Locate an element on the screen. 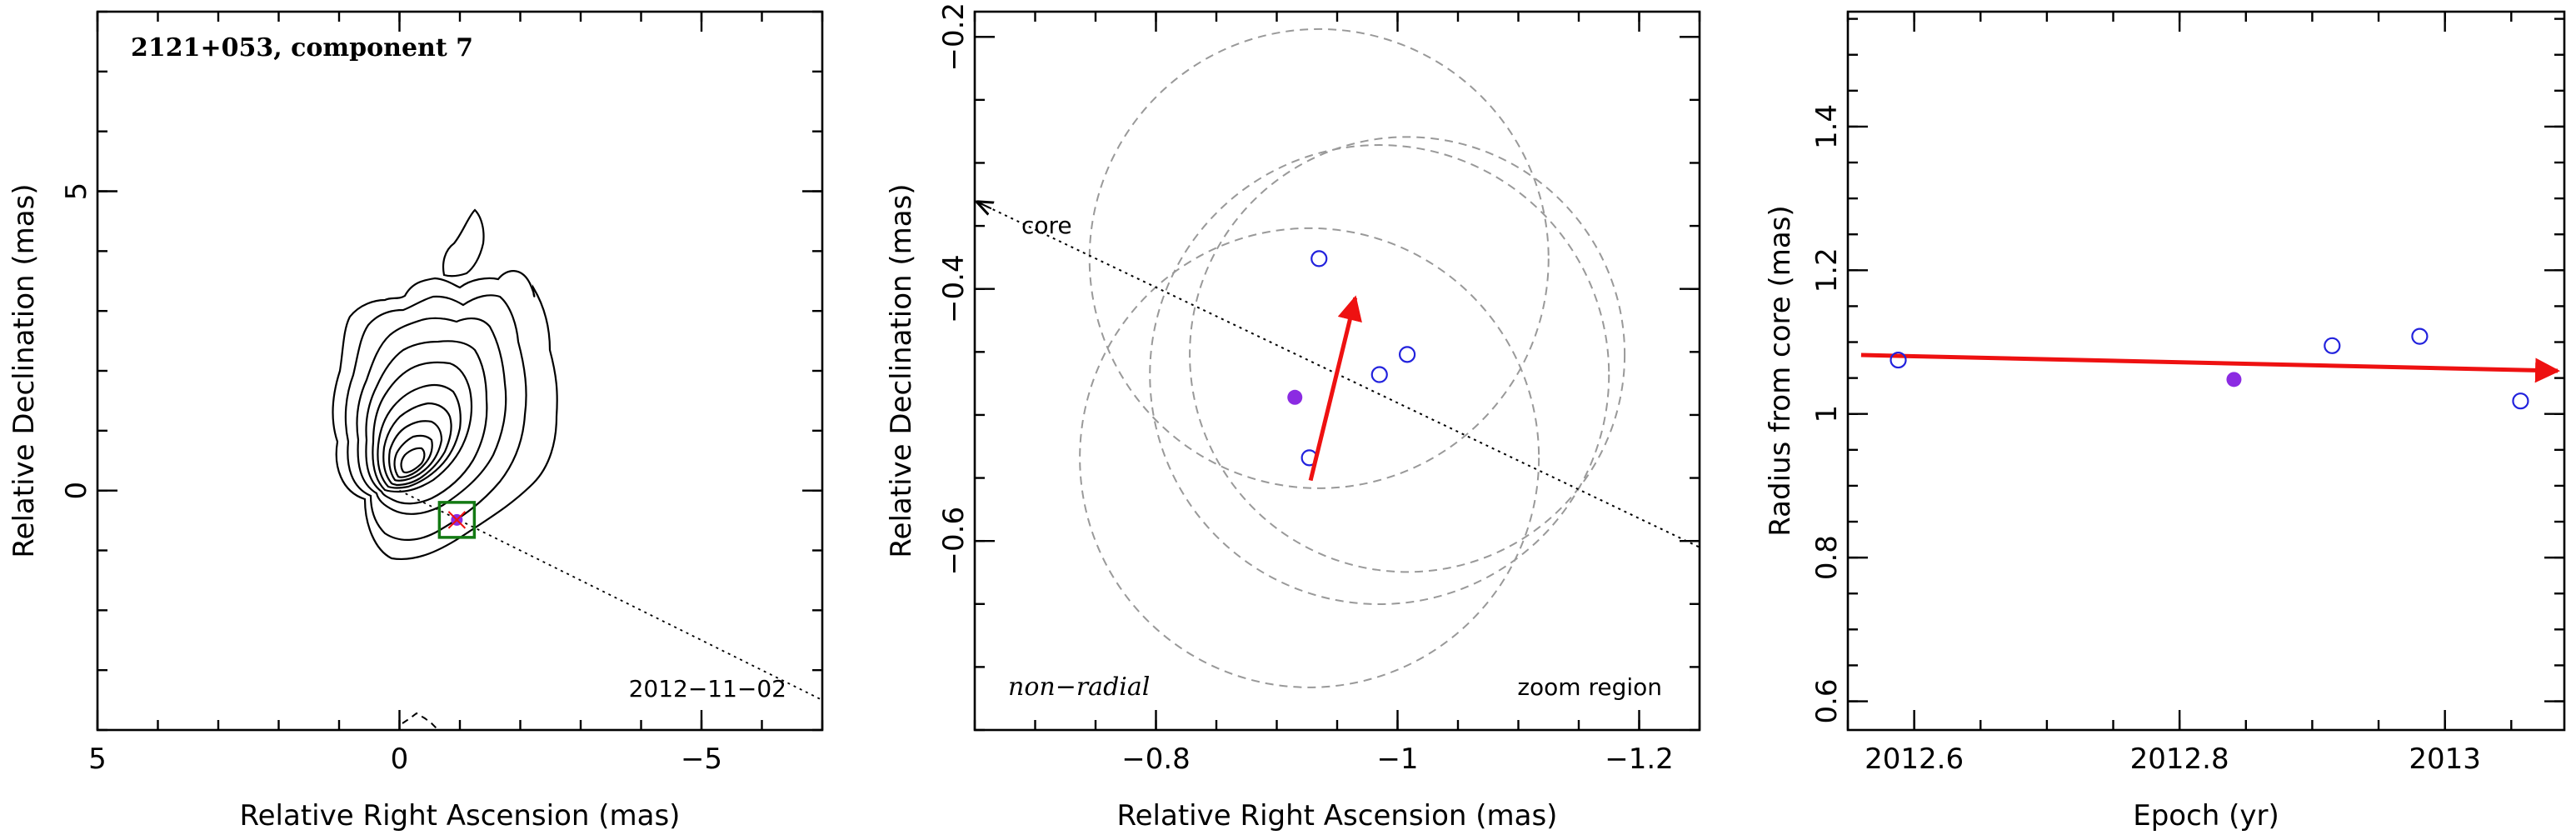 The height and width of the screenshot is (840, 2576). y-tick-label: 1 is located at coordinates (1827, 414).